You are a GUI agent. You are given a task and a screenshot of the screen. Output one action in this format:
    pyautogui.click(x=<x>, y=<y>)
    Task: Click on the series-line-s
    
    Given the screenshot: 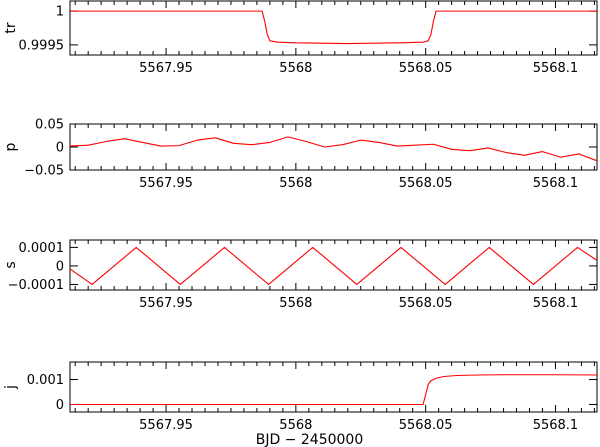 What is the action you would take?
    pyautogui.click(x=333, y=265)
    